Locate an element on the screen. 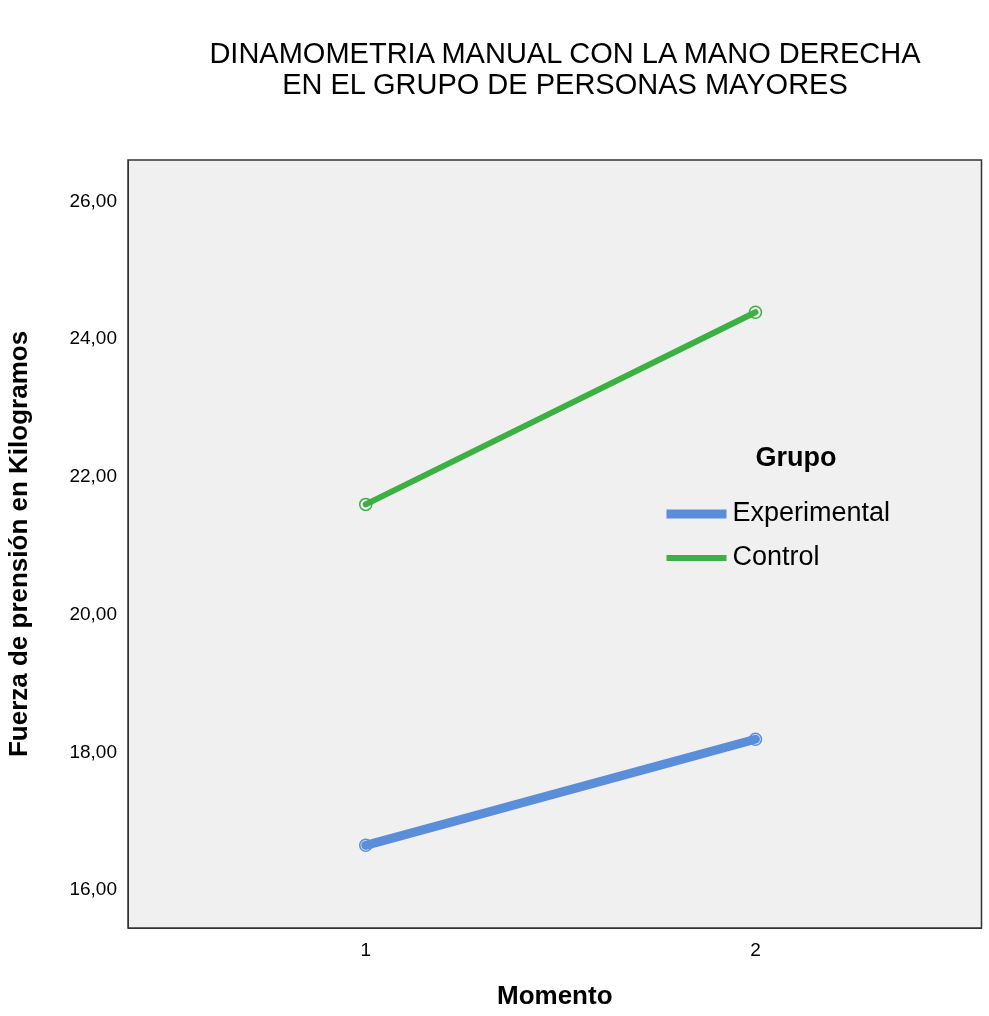 The height and width of the screenshot is (1016, 989). legend-label: Control is located at coordinates (776, 556).